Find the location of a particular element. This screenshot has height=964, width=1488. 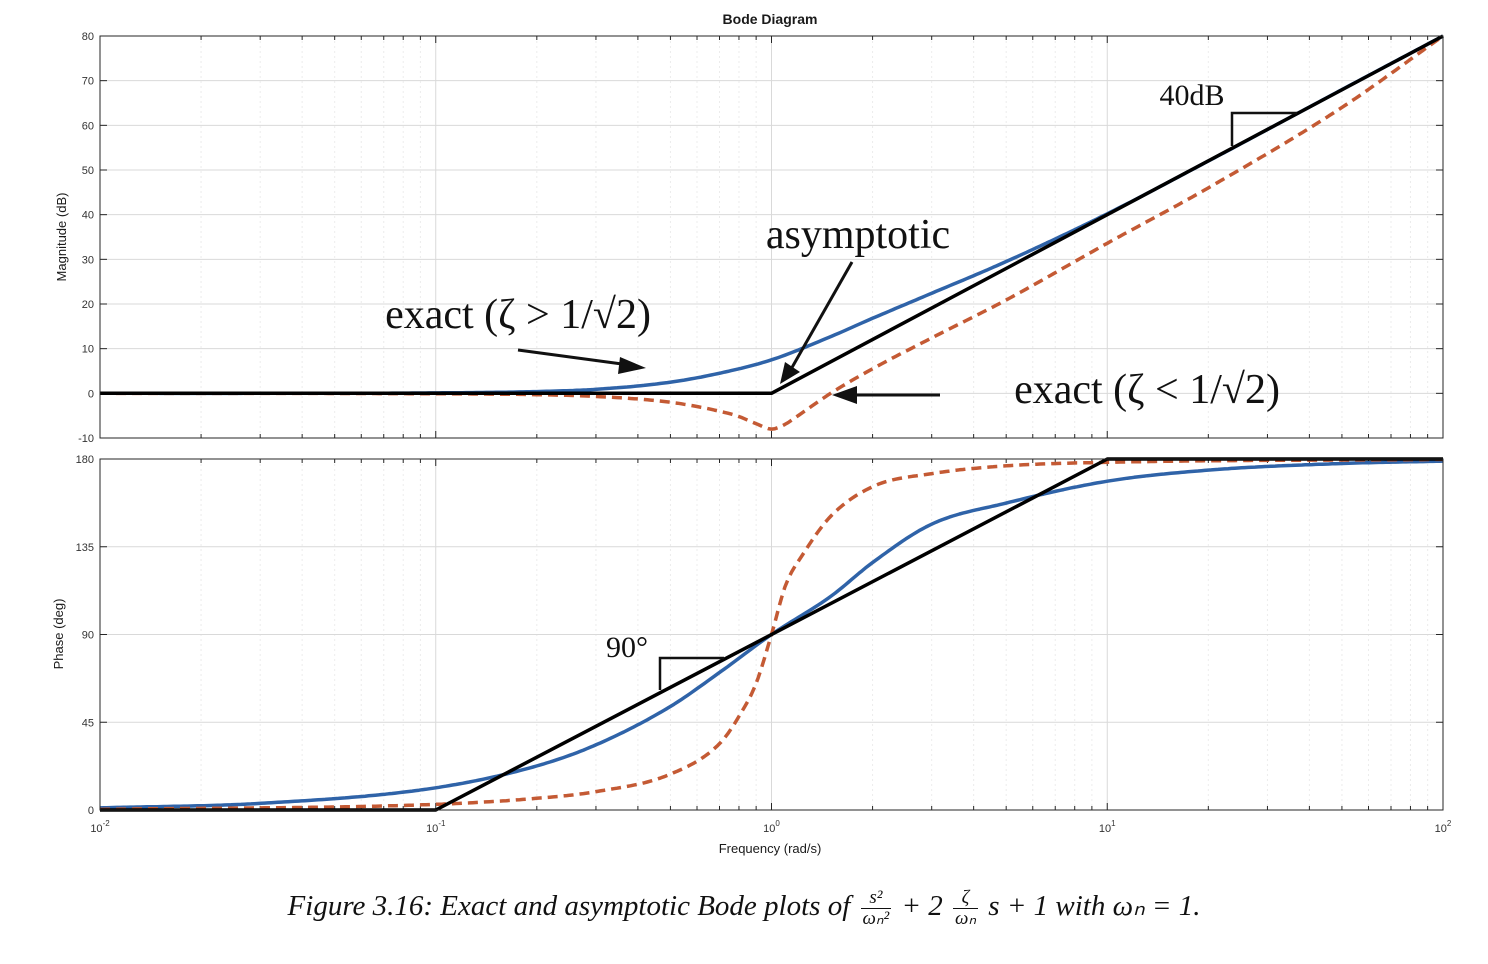

y-tick-label: 20 is located at coordinates (88, 305).